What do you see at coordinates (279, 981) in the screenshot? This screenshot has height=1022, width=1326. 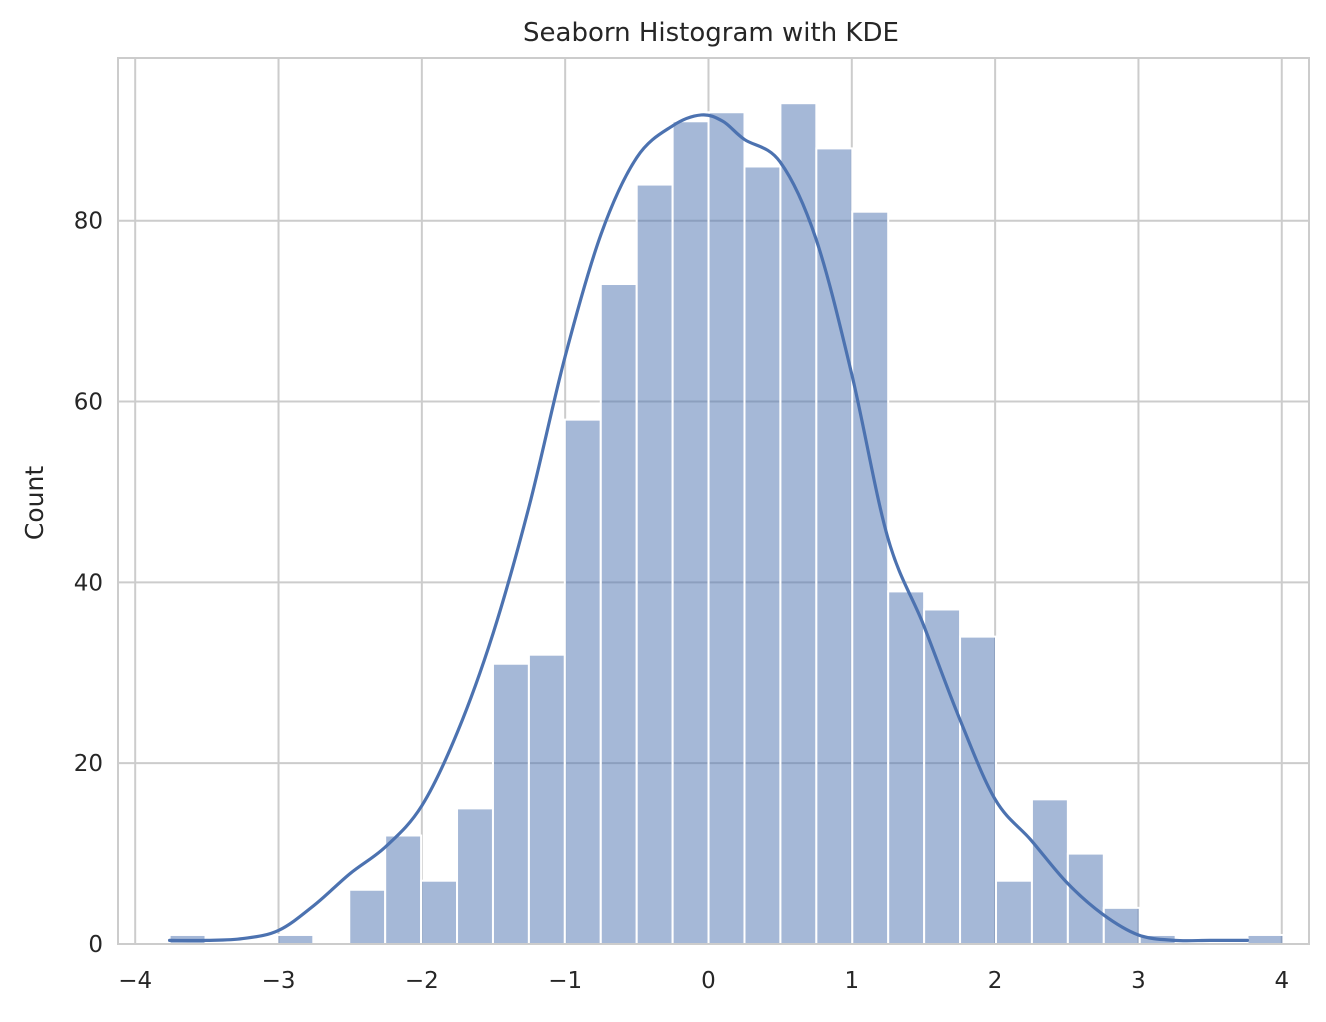 I see `x-tick-label: −3` at bounding box center [279, 981].